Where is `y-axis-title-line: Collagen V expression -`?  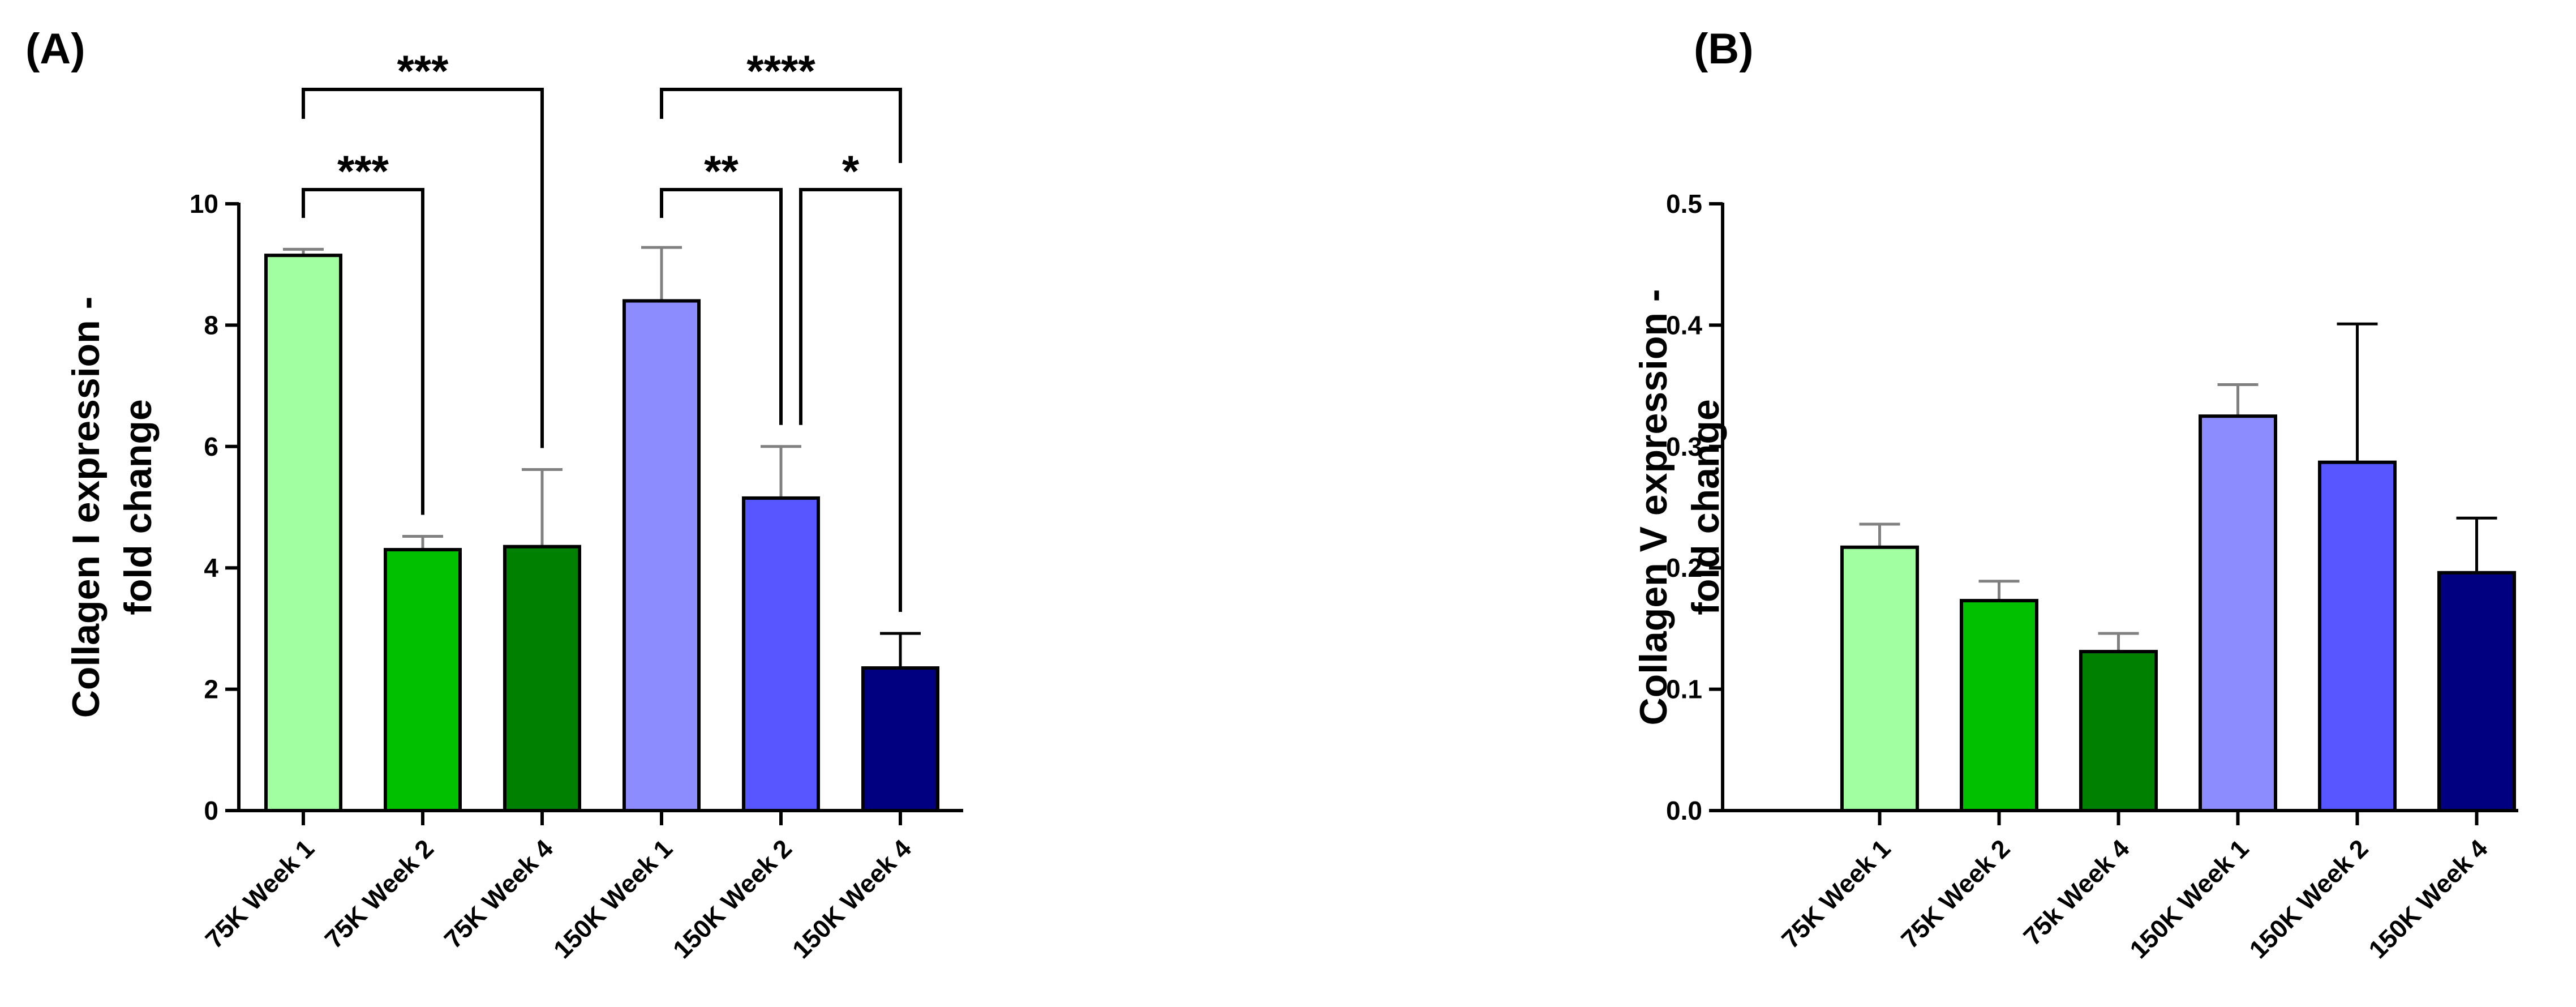 y-axis-title-line: Collagen V expression - is located at coordinates (1653, 507).